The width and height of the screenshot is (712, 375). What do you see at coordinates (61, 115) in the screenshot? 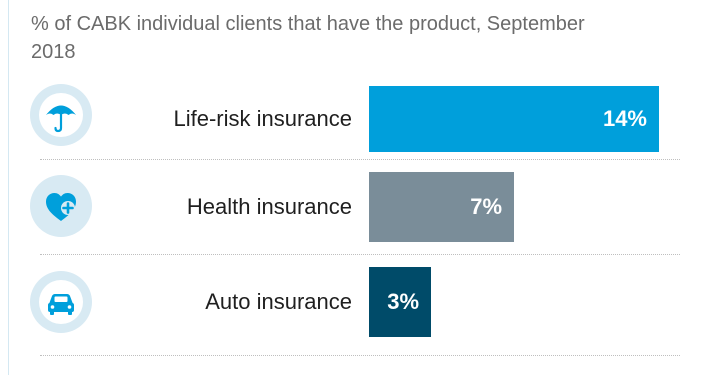
I see `umbrella-icon` at bounding box center [61, 115].